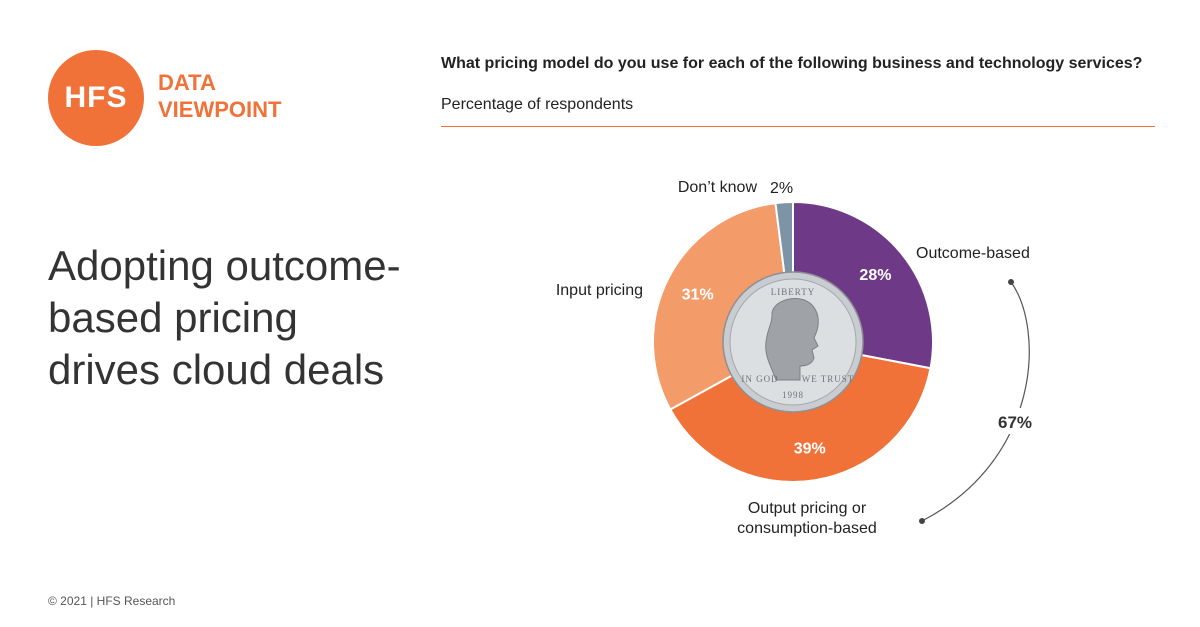 The image size is (1200, 627). Describe the element at coordinates (96, 98) in the screenshot. I see `hfs-logo-mark: HFS` at that location.